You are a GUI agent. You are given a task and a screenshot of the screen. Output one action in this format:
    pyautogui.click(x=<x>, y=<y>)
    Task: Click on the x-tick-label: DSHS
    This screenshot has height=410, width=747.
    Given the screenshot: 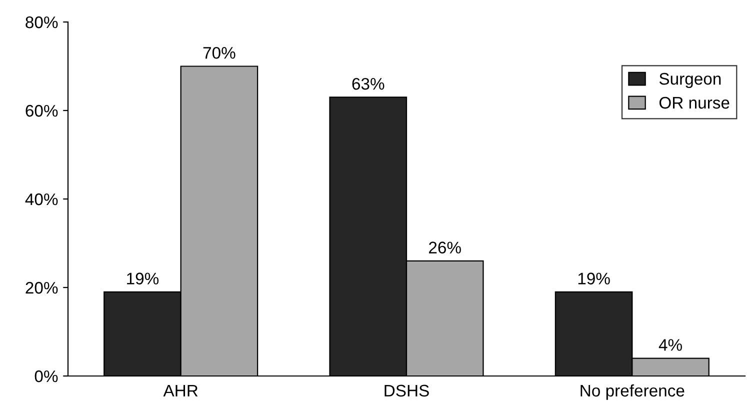 What is the action you would take?
    pyautogui.click(x=406, y=390)
    